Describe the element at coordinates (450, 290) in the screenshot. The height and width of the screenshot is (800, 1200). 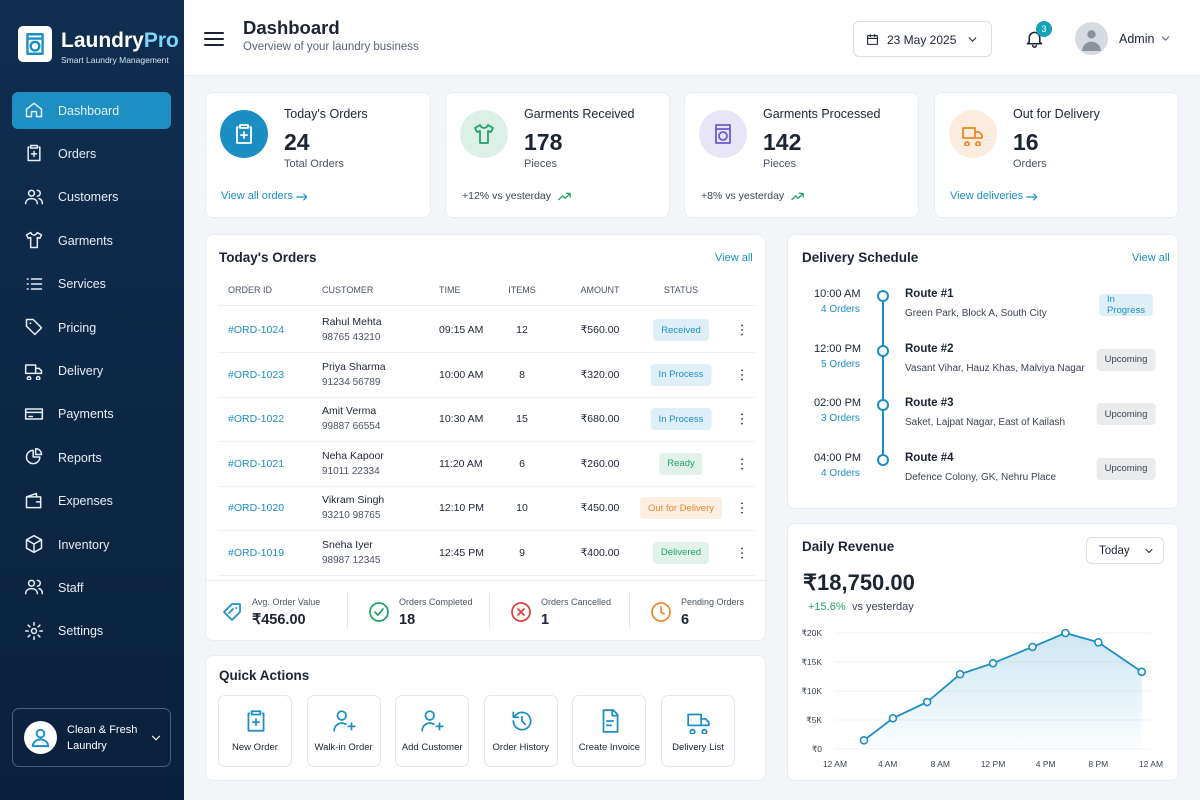
I see `column-header: TIME` at that location.